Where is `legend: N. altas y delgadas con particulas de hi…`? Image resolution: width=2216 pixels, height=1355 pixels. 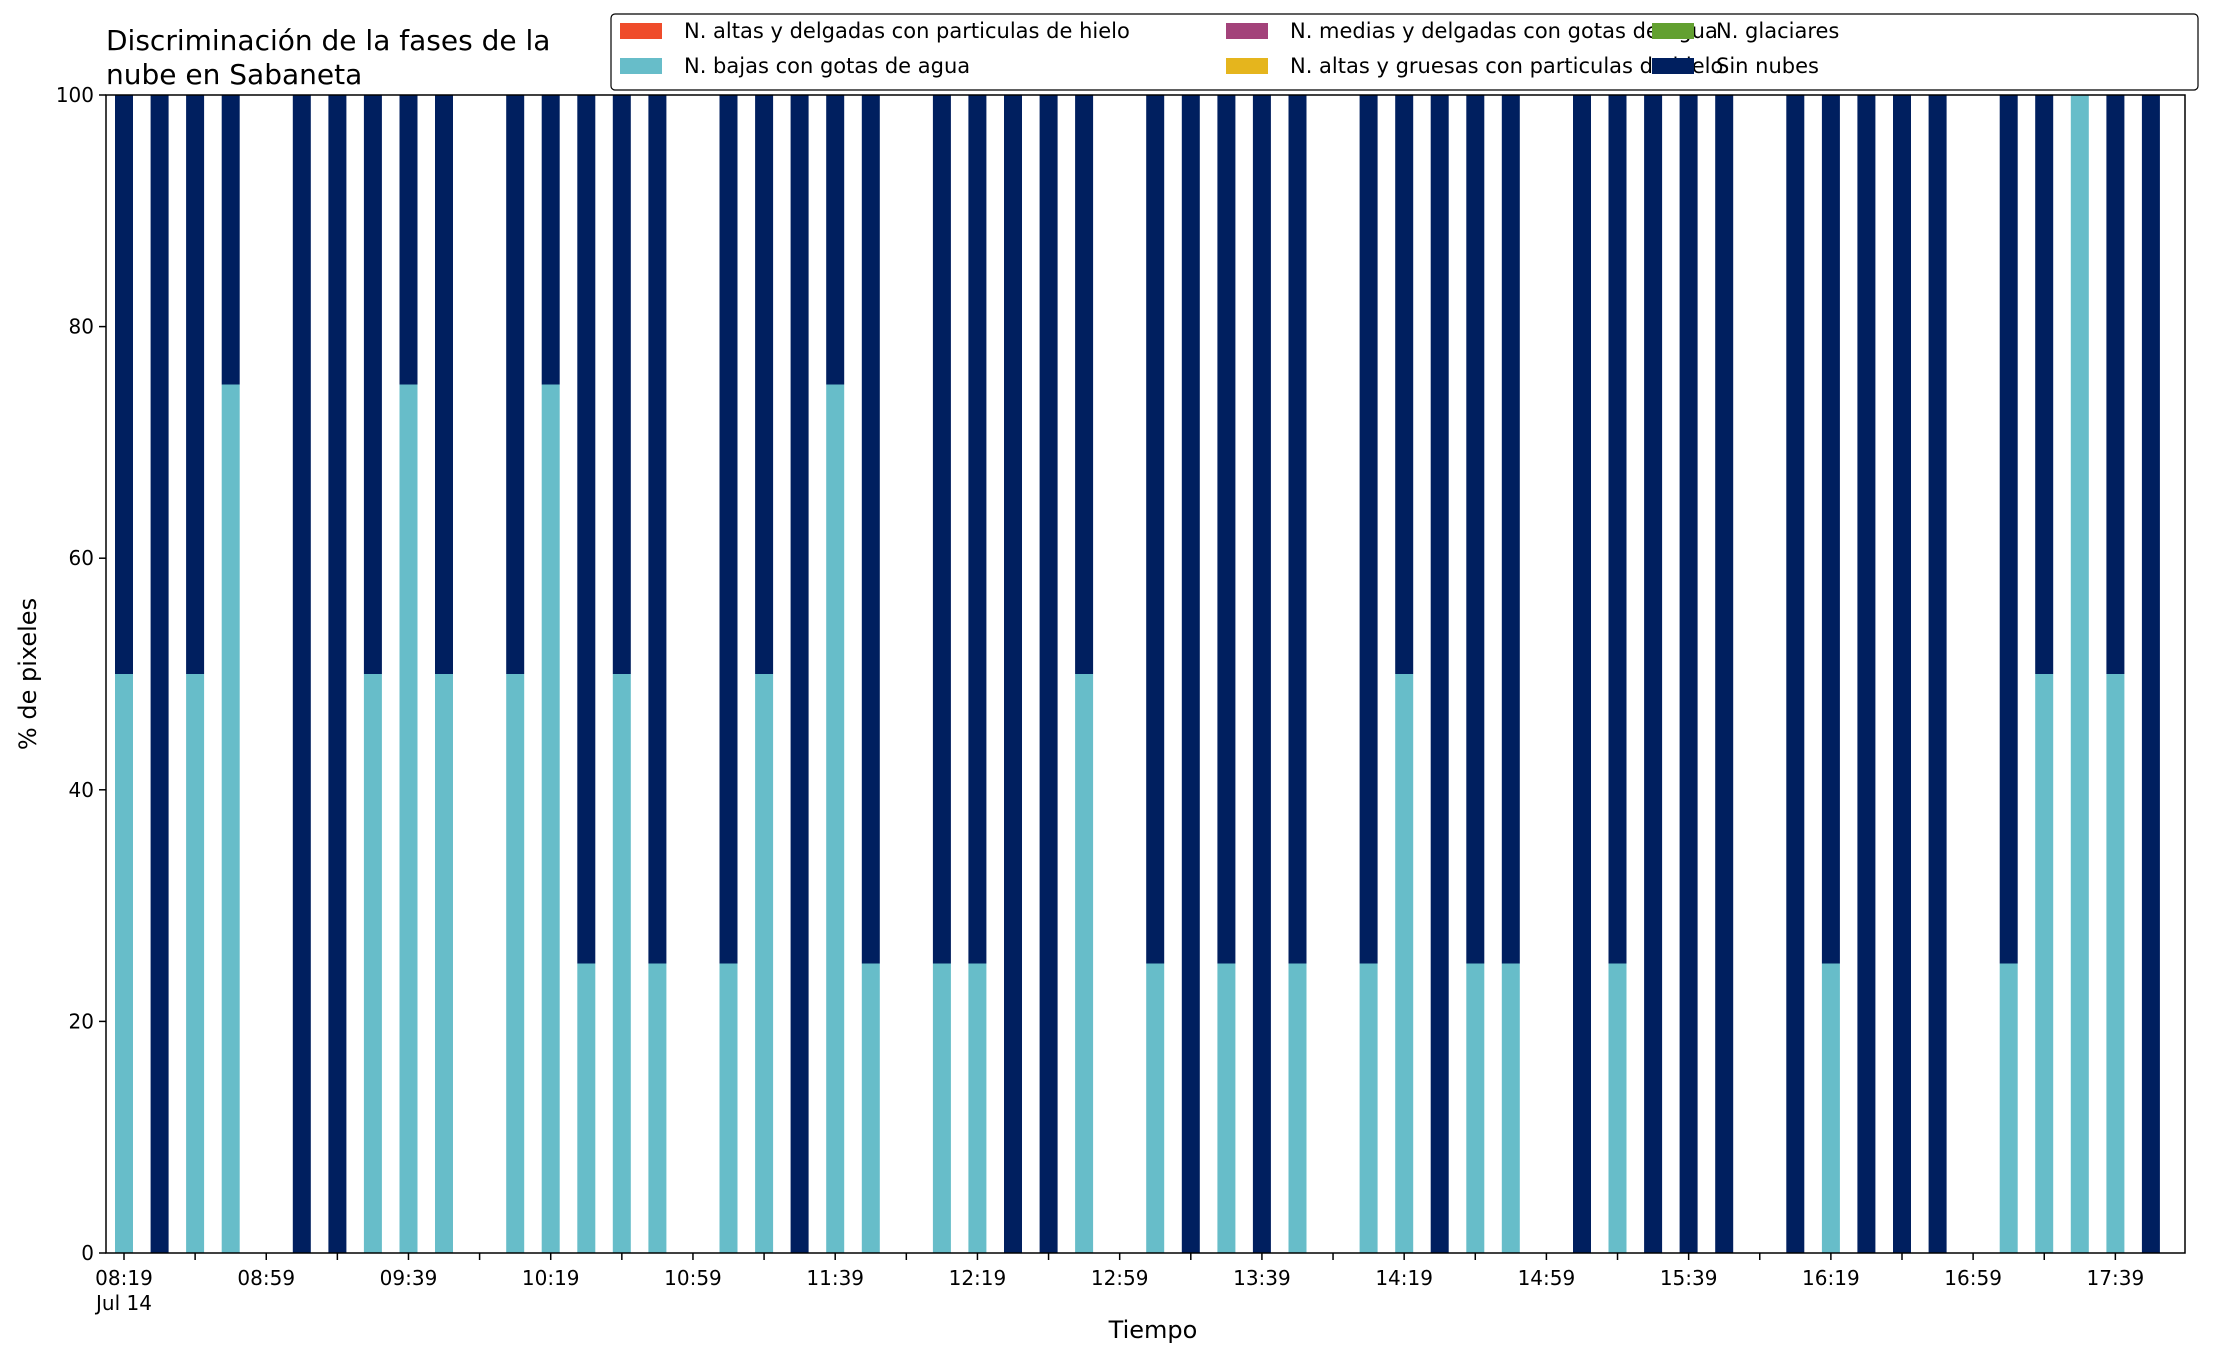 legend: N. altas y delgadas con particulas de hi… is located at coordinates (1404, 52).